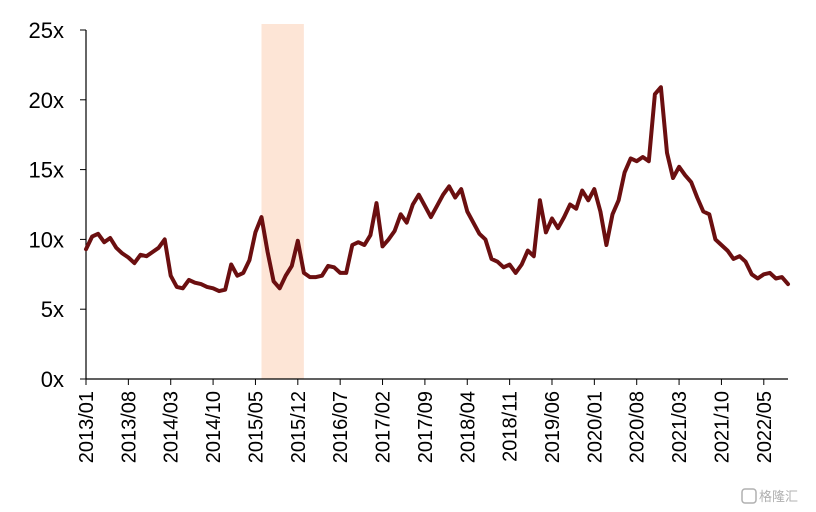 This screenshot has width=816, height=512. I want to click on highlight-band, so click(282, 201).